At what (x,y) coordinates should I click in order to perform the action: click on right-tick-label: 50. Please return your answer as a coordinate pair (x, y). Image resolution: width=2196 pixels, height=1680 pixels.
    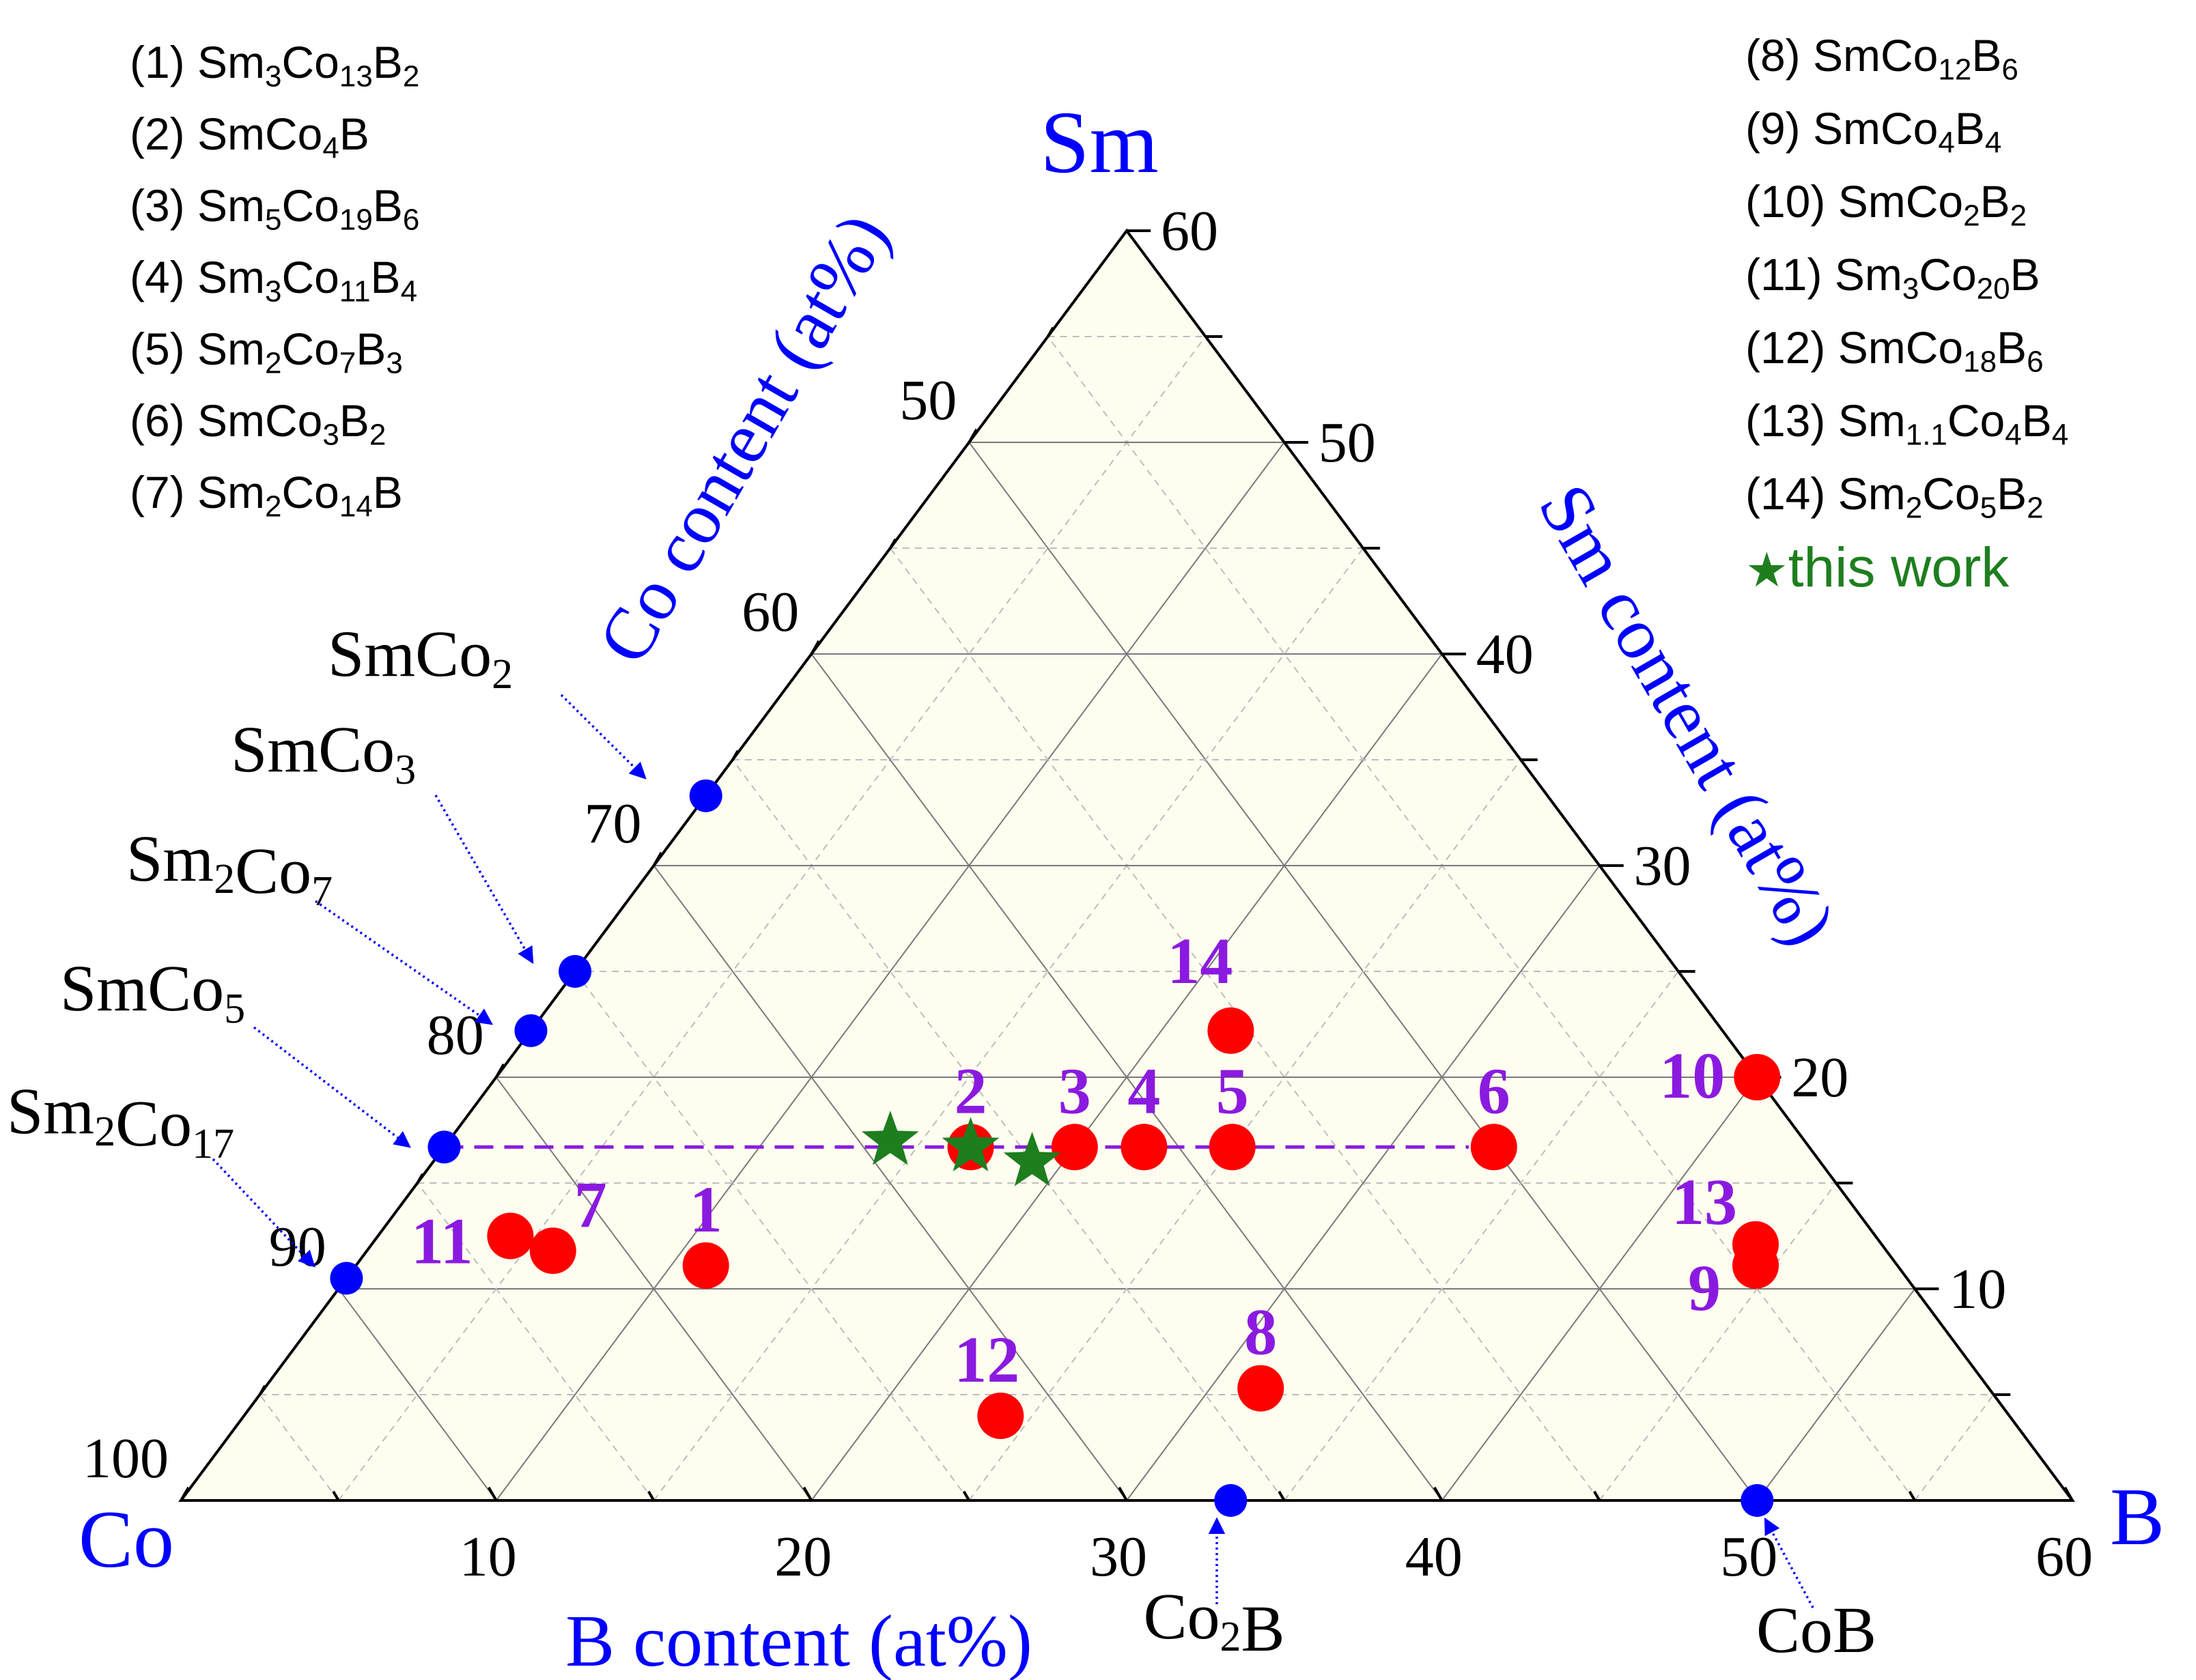
    Looking at the image, I should click on (1348, 442).